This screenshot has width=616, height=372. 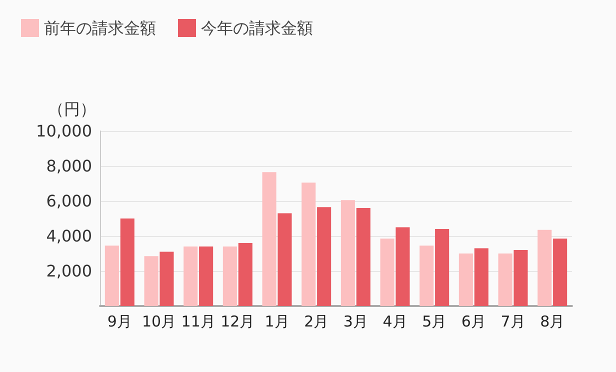 What do you see at coordinates (72, 109) in the screenshot?
I see `y-axis-title: （円）` at bounding box center [72, 109].